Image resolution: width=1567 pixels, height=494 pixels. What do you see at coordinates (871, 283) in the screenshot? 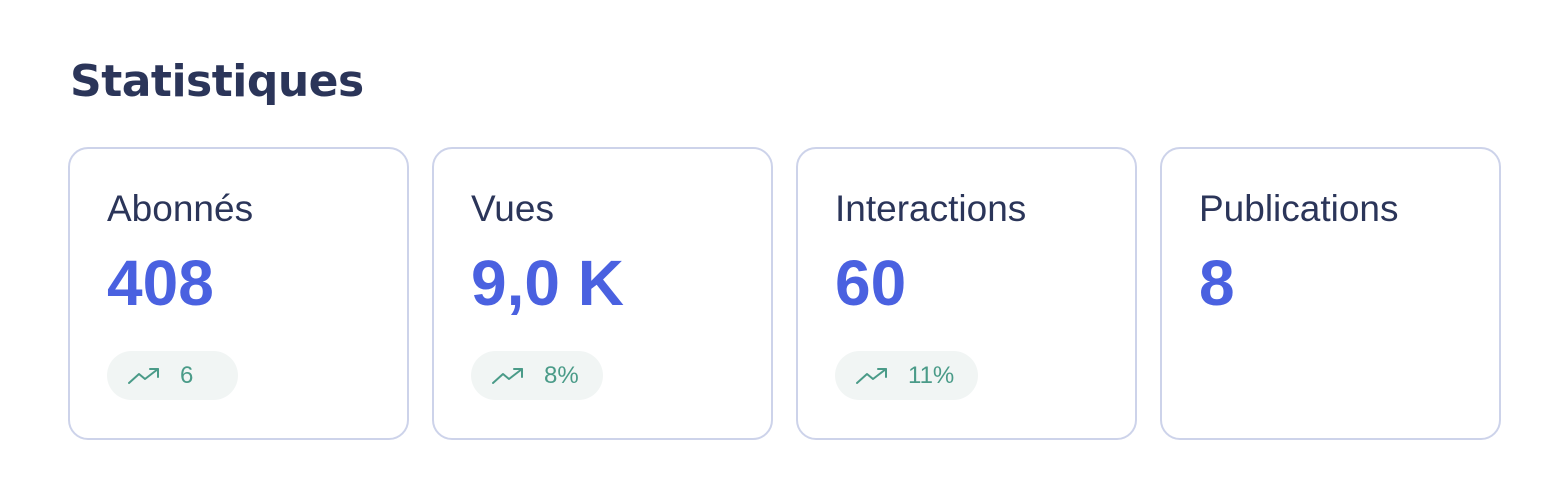
I see `stat-value: 60` at bounding box center [871, 283].